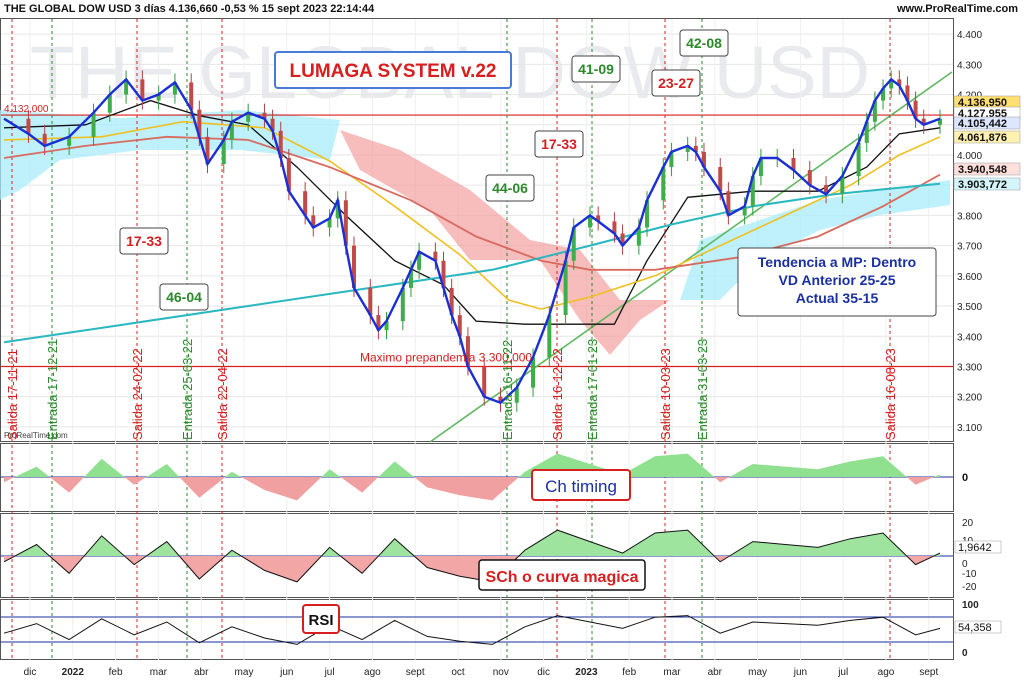 The height and width of the screenshot is (683, 1024). Describe the element at coordinates (187, 389) in the screenshot. I see `signal-label: Entrada 25-03-22` at that location.